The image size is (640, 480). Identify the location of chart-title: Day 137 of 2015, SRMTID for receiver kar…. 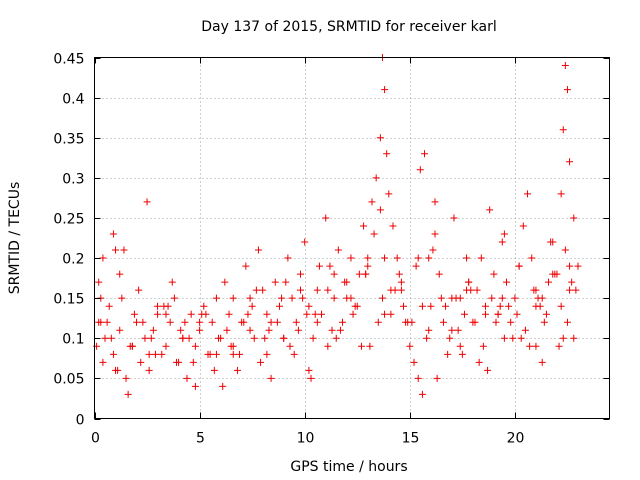
(349, 27).